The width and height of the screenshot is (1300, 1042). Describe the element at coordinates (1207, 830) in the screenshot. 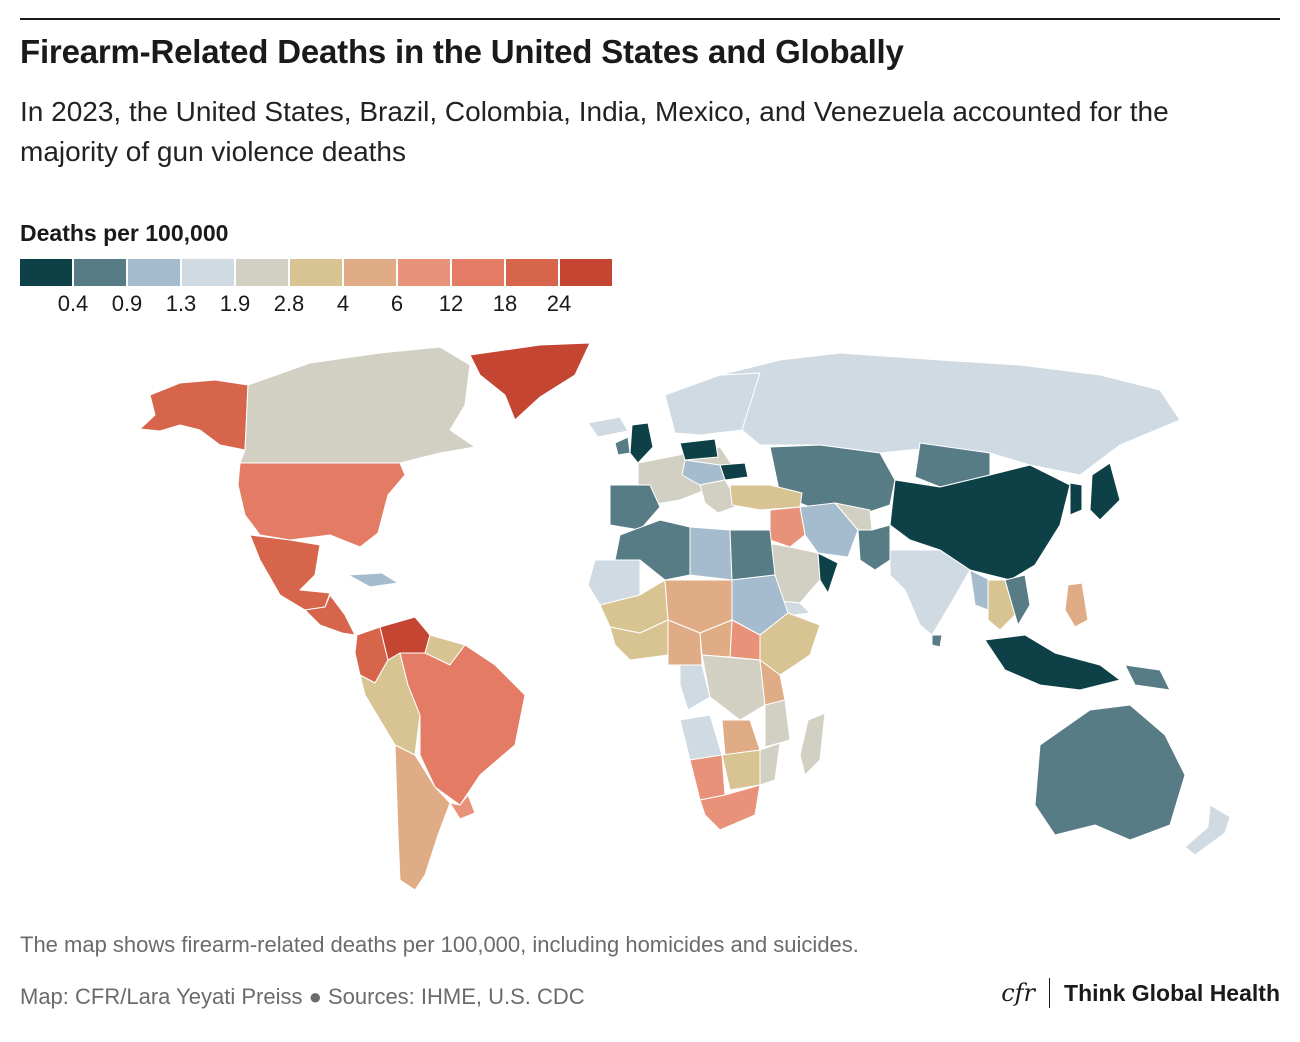

I see `region-new-zealand` at that location.